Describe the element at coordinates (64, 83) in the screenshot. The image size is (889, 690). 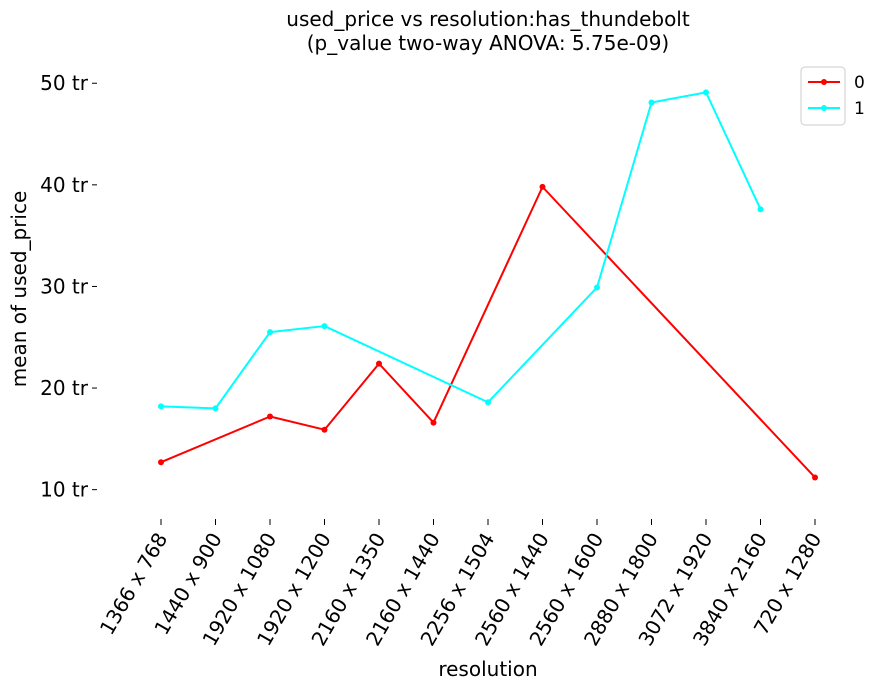
I see `y-tick-label: 50 tr` at that location.